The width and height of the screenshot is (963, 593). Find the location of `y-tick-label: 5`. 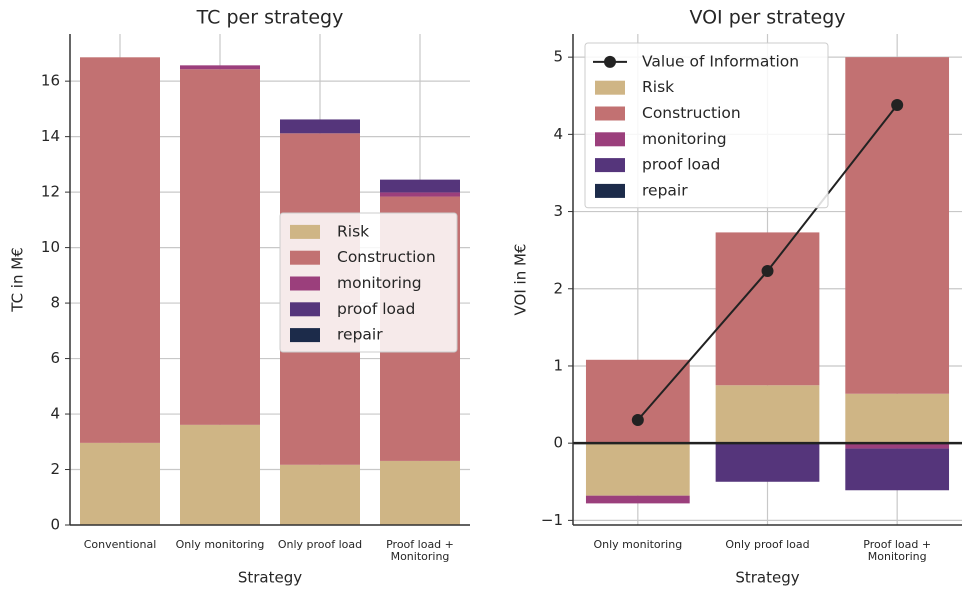

y-tick-label: 5 is located at coordinates (558, 57).